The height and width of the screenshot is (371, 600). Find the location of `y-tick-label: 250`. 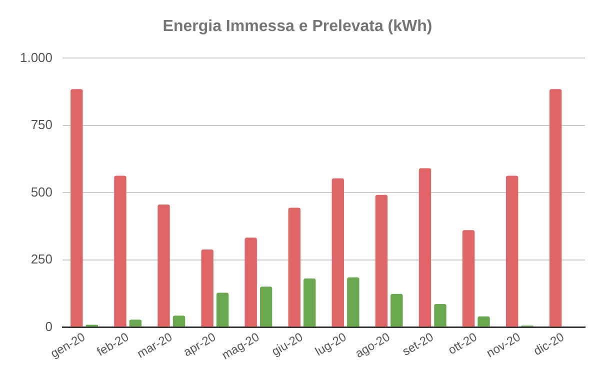

y-tick-label: 250 is located at coordinates (41, 259).